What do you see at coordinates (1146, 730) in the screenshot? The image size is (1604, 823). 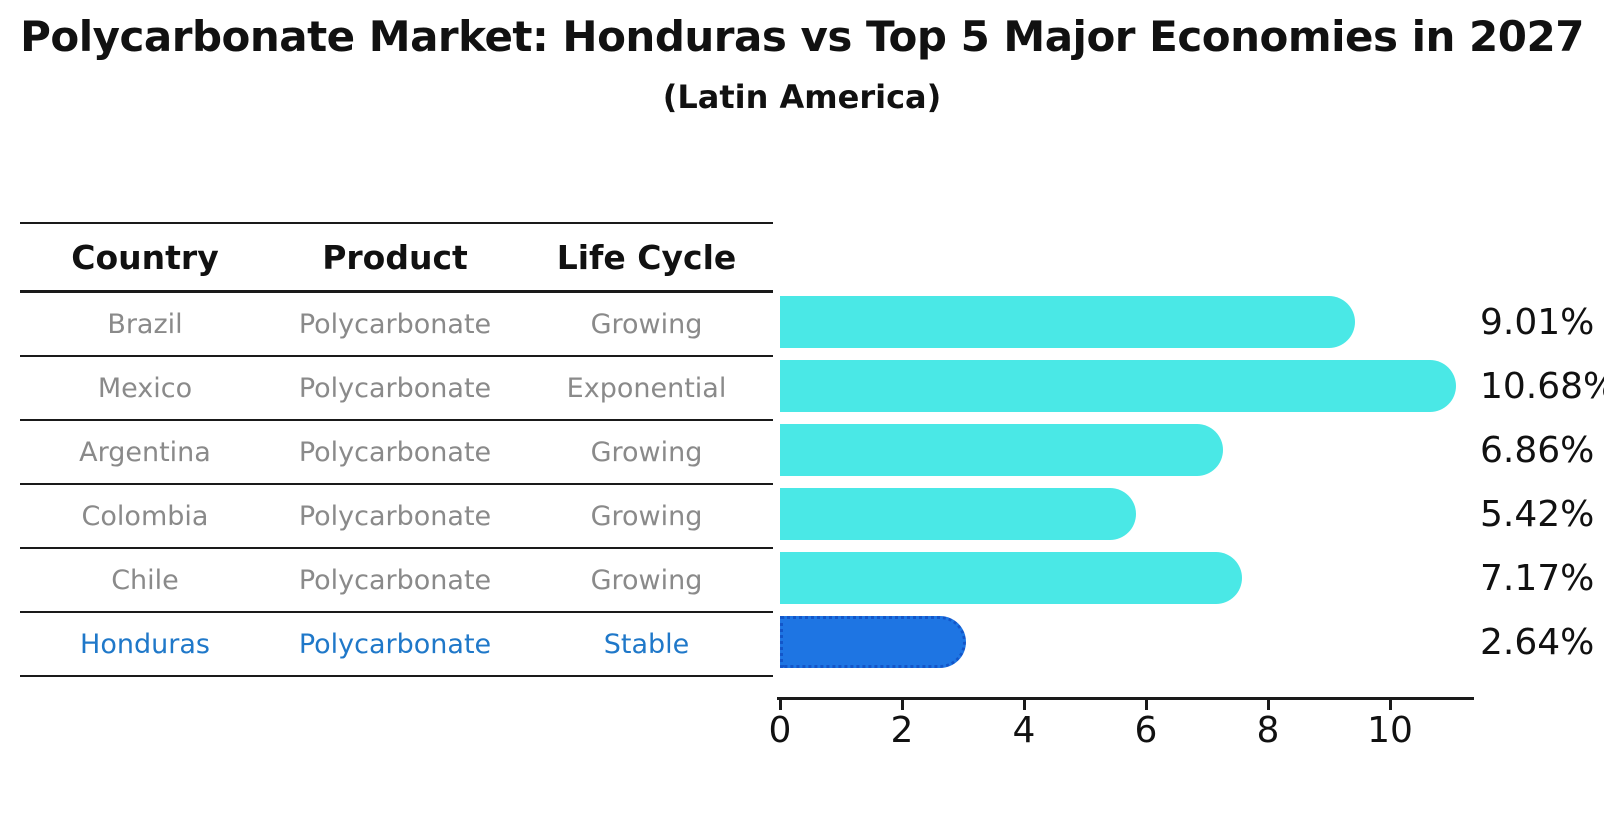 I see `x-axis-tick-label: 6` at bounding box center [1146, 730].